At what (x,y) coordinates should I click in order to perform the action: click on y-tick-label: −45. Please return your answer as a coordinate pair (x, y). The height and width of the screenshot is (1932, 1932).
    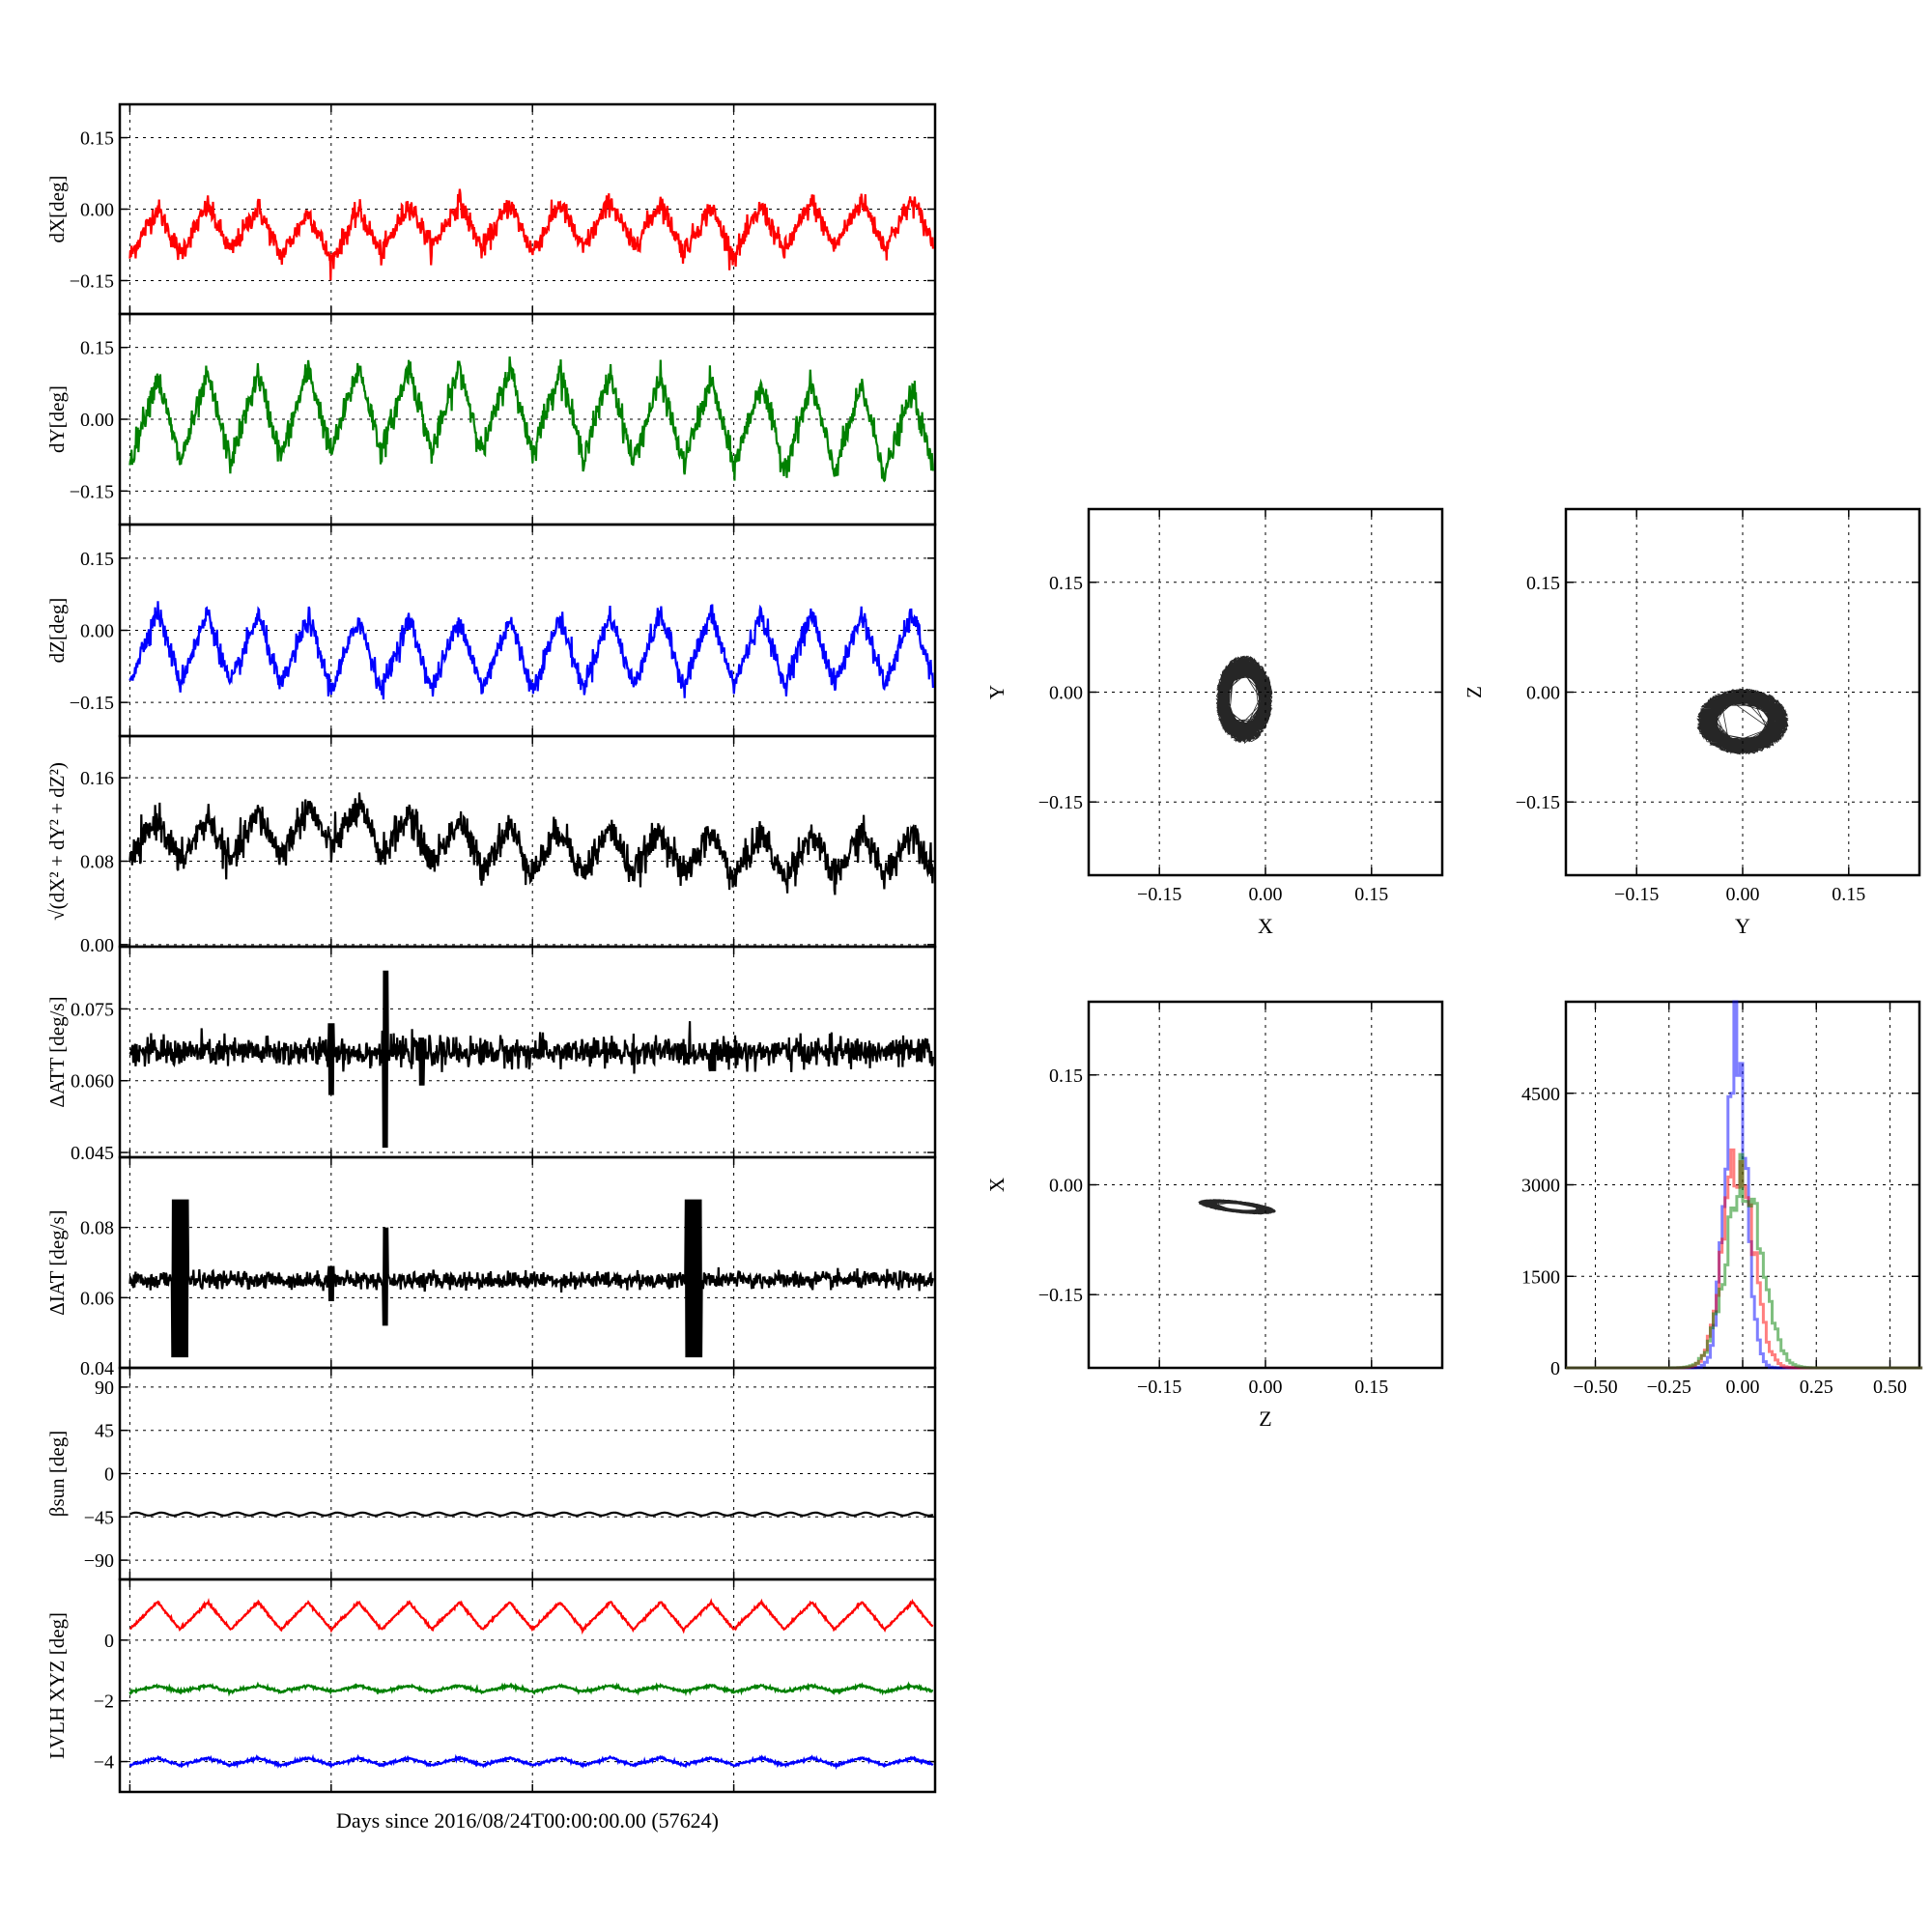
    Looking at the image, I should click on (99, 1517).